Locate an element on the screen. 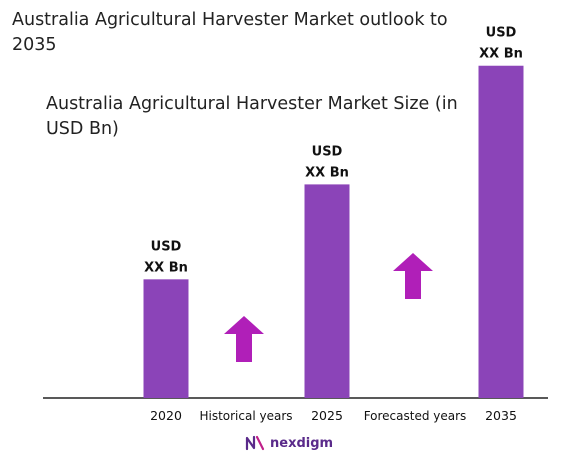  data-label-2025-line-1: USD is located at coordinates (327, 151).